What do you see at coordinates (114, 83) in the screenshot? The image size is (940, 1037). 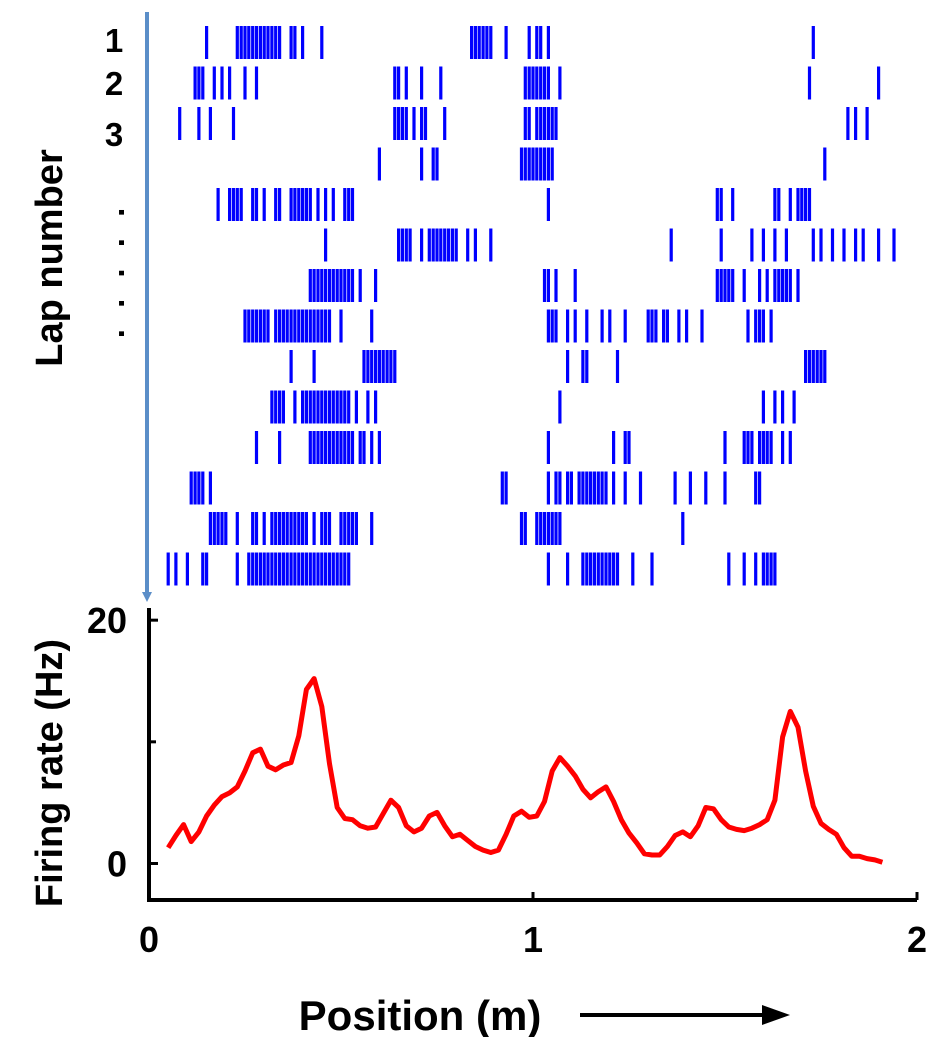 I see `lap-label-2: 2` at bounding box center [114, 83].